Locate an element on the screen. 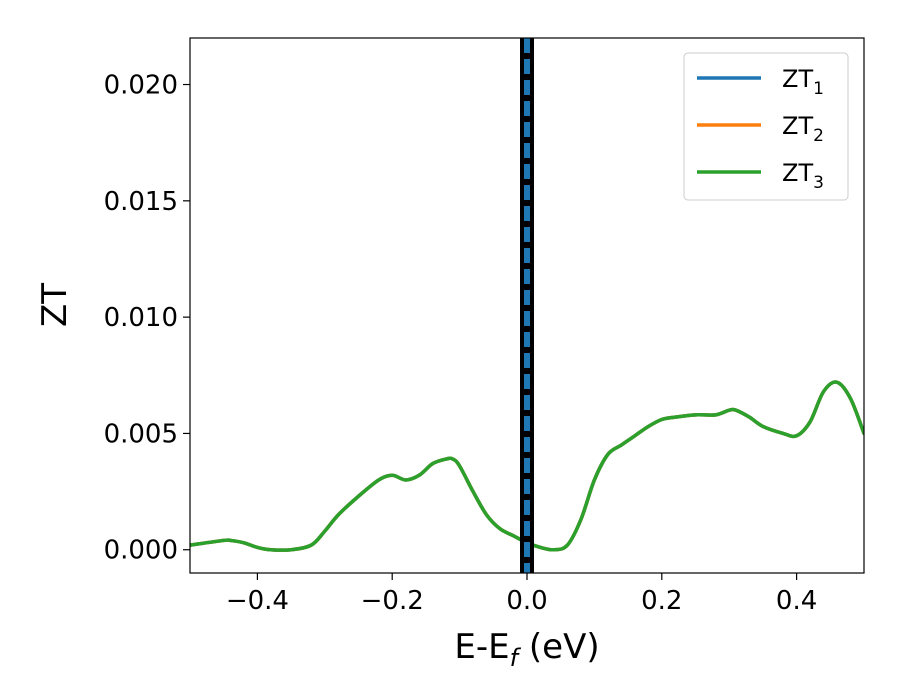 Image resolution: width=900 pixels, height=700 pixels. x-tick-label: 0.0 is located at coordinates (526, 601).